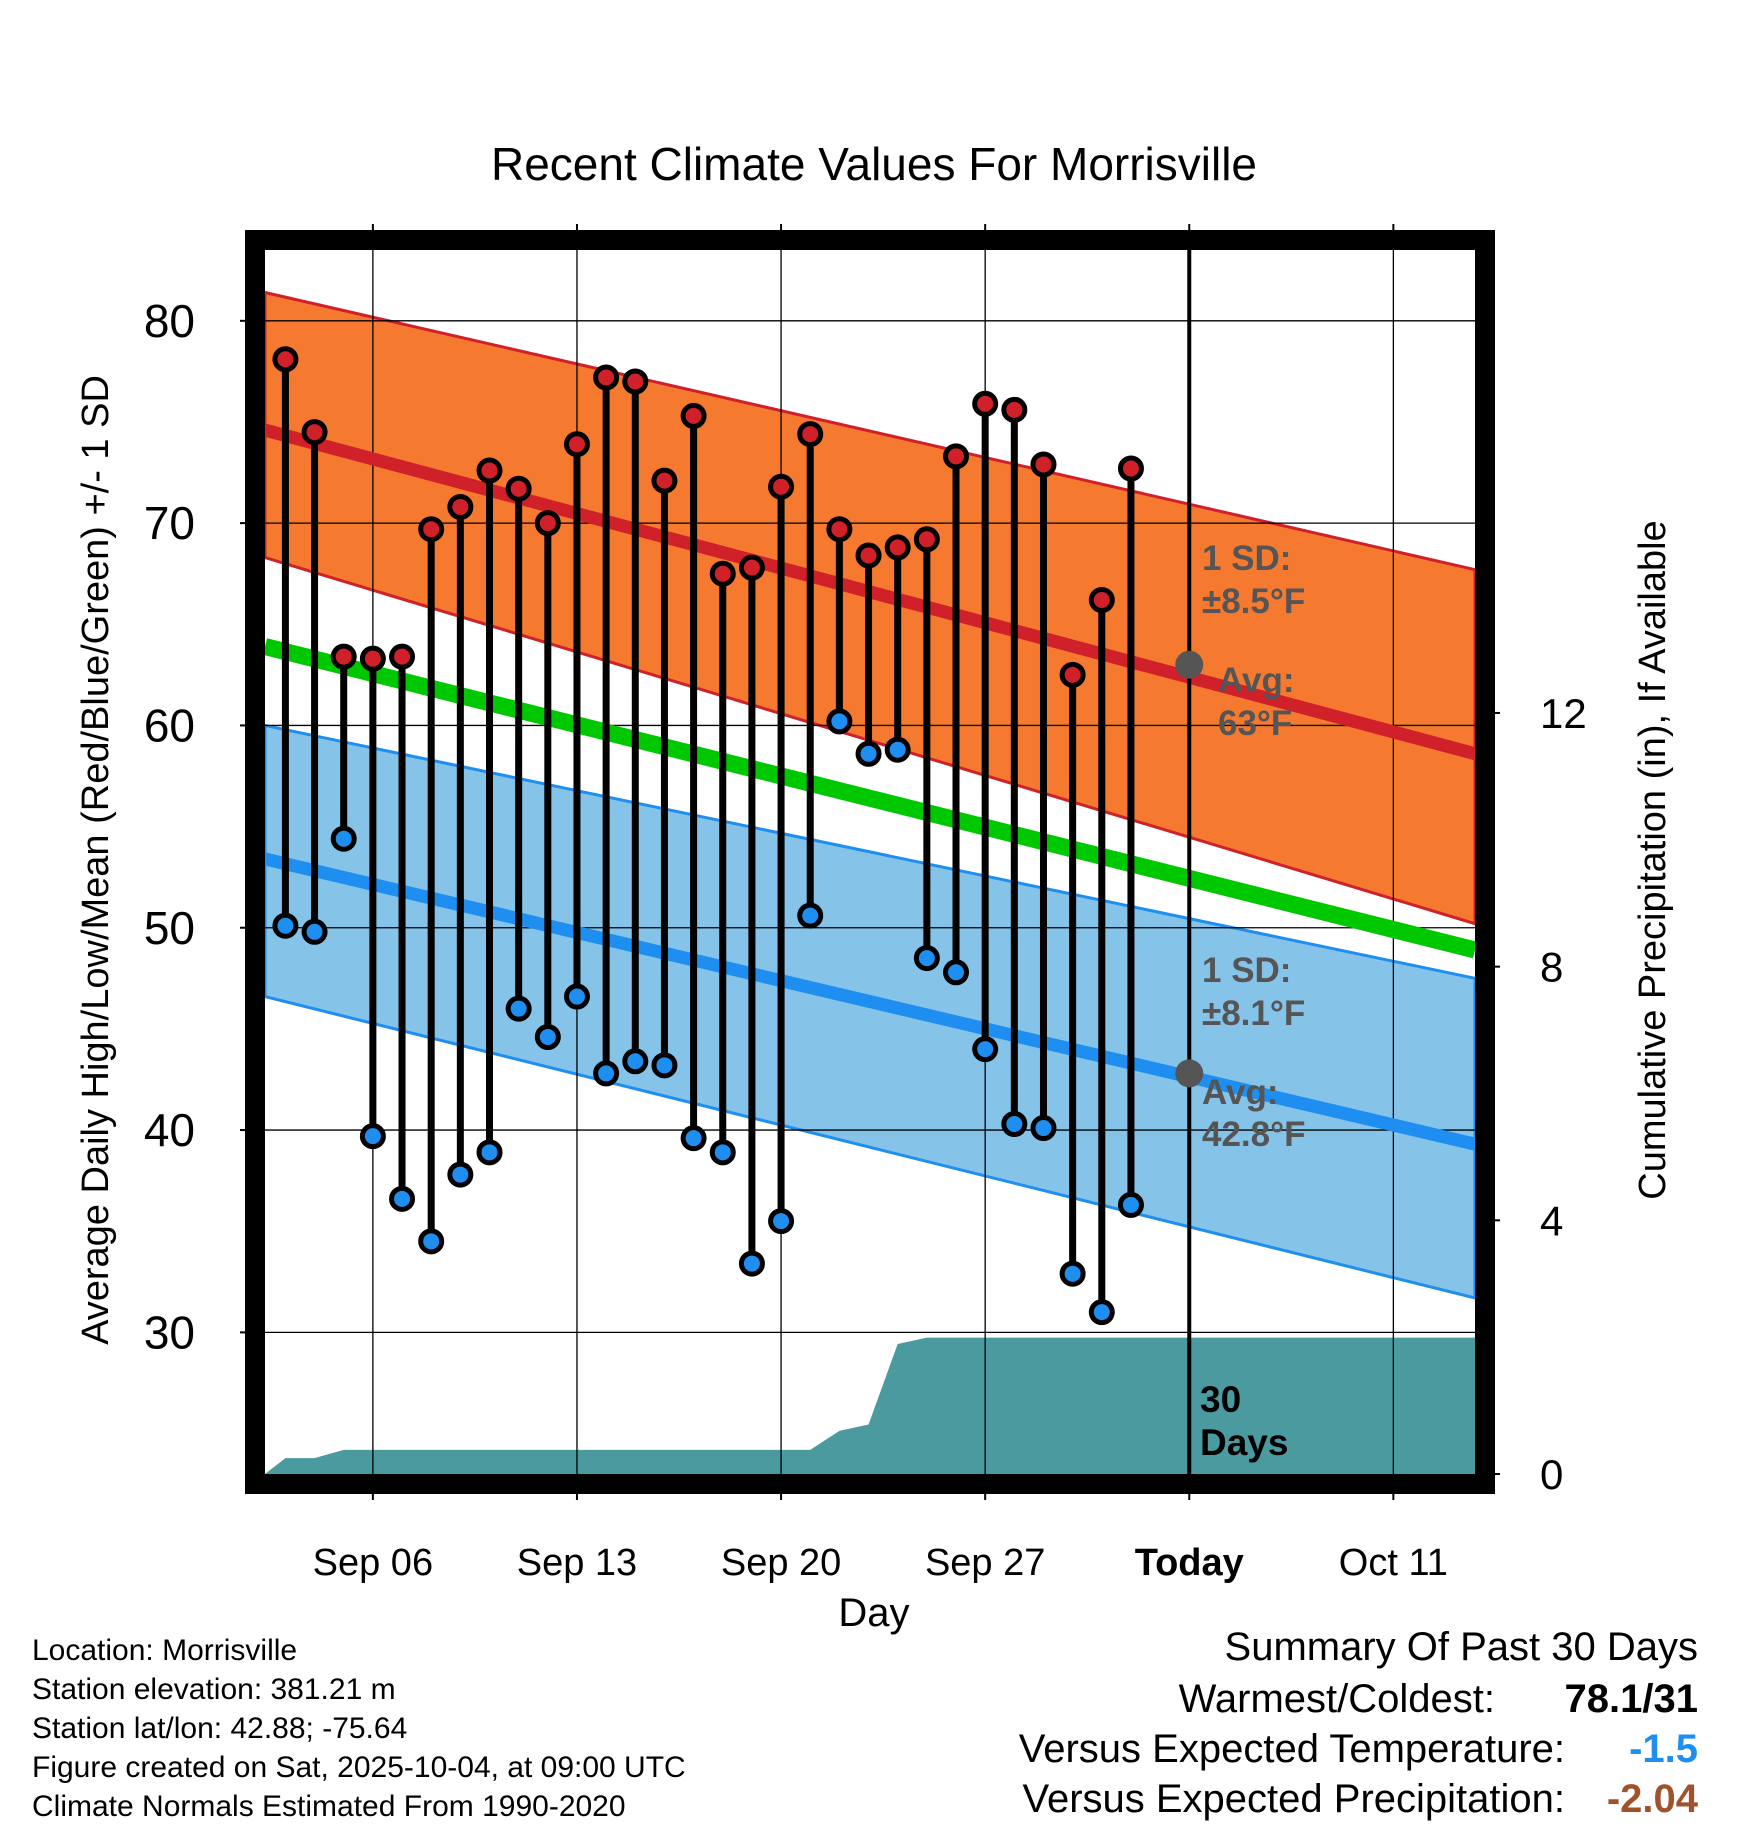 The width and height of the screenshot is (1748, 1828). What do you see at coordinates (985, 1563) in the screenshot?
I see `x-tick-label: Sep 27` at bounding box center [985, 1563].